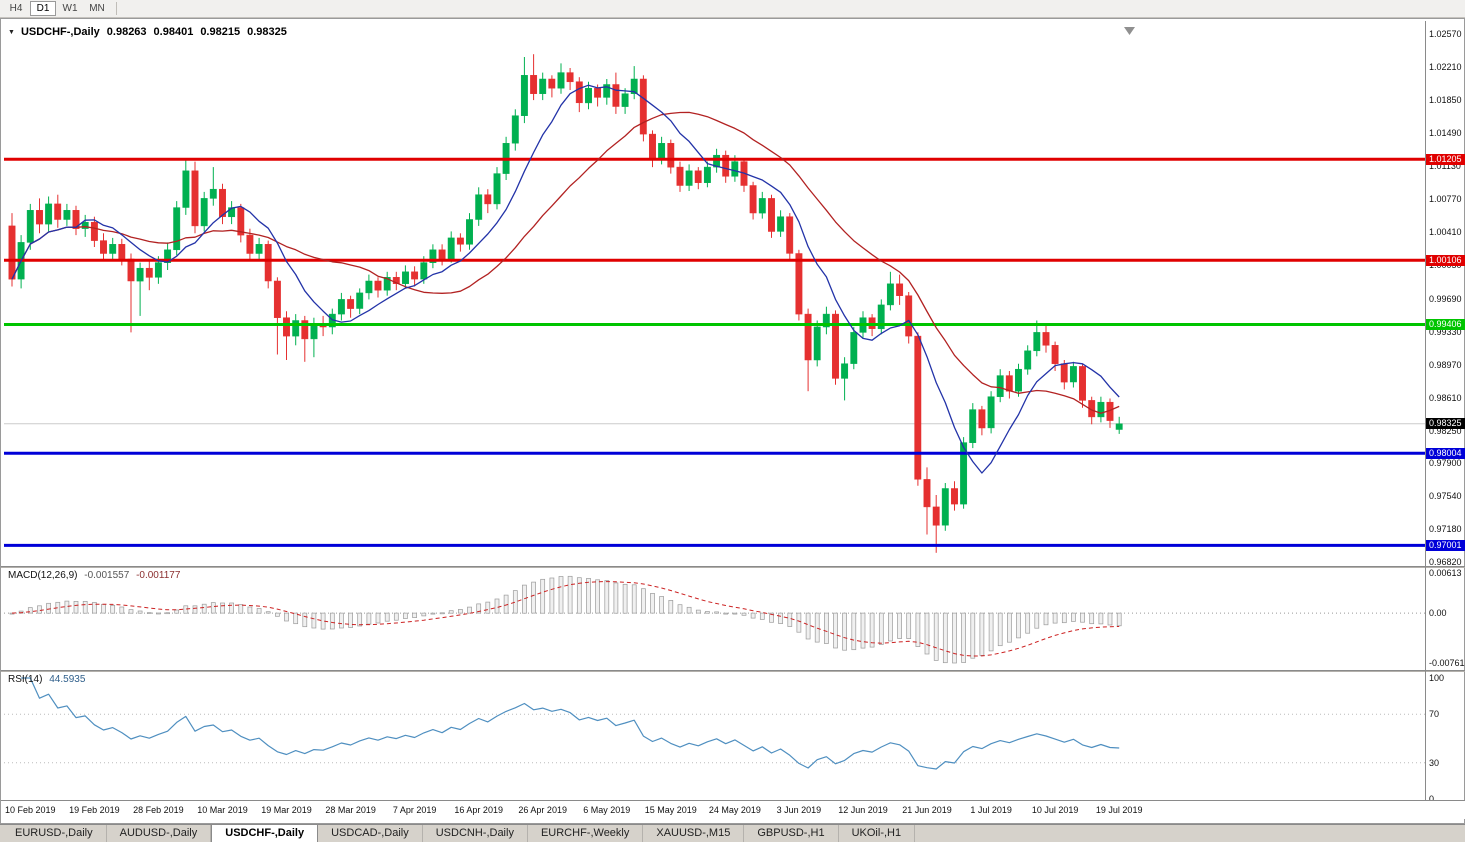 The height and width of the screenshot is (842, 1465). What do you see at coordinates (1445, 331) in the screenshot?
I see `price-axis-tick: 0.99330` at bounding box center [1445, 331].